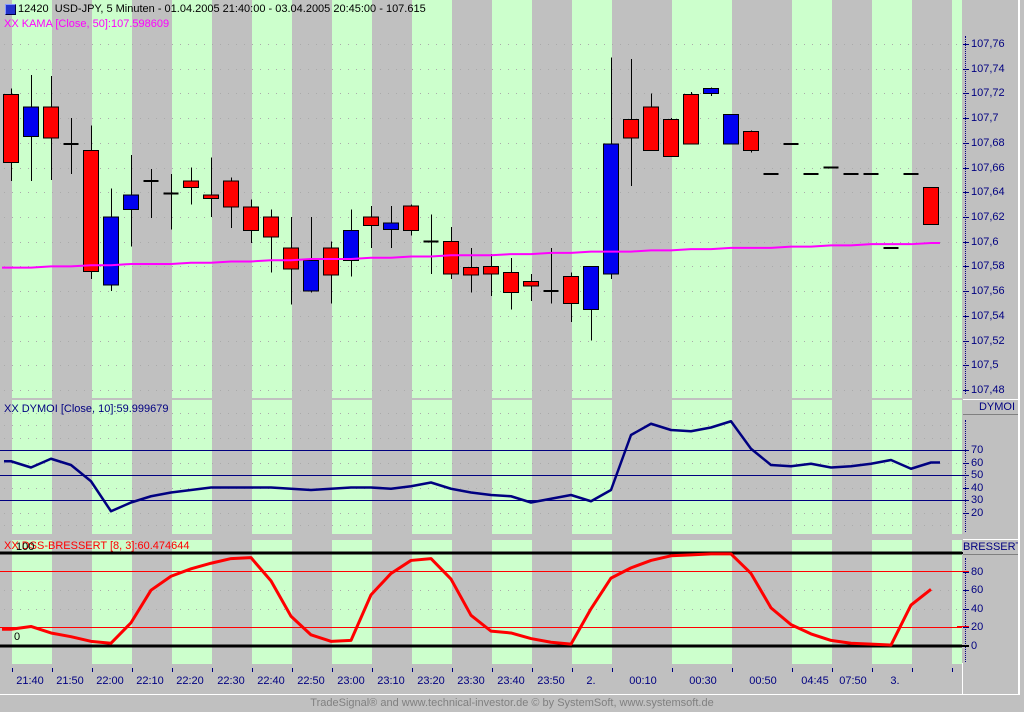  I want to click on bressert-axis-label: 20, so click(977, 627).